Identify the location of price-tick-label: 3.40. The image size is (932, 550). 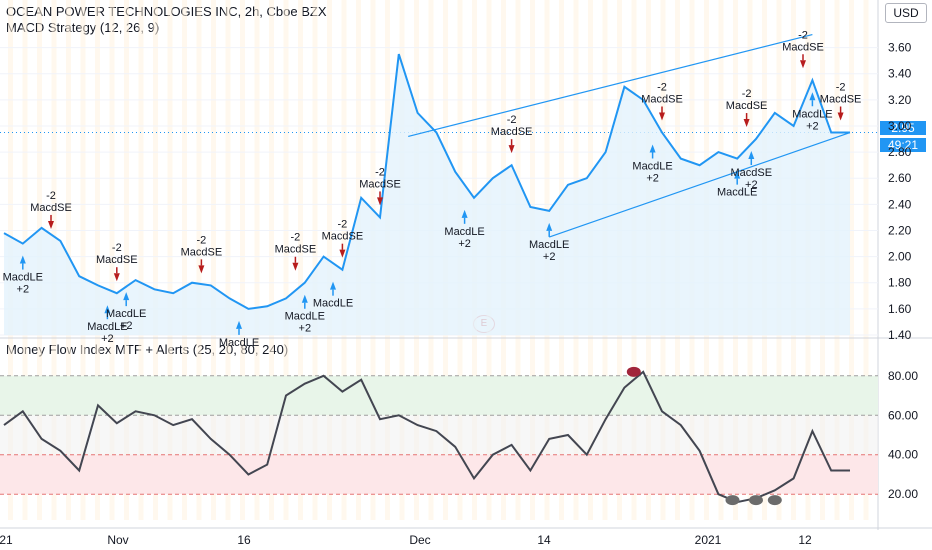
(900, 74).